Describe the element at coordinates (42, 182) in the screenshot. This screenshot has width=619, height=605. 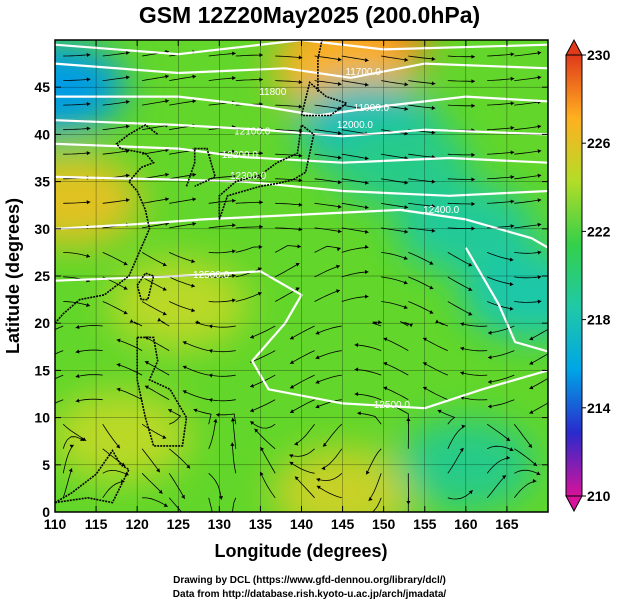
I see `y-tick-label: 35` at that location.